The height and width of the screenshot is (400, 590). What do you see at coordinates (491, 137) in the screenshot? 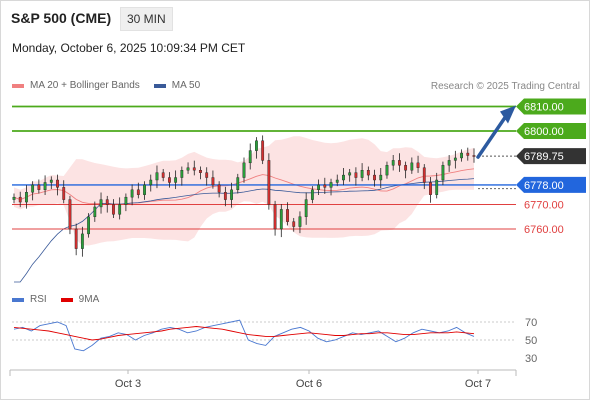
I see `forecast-arrow-shaft` at bounding box center [491, 137].